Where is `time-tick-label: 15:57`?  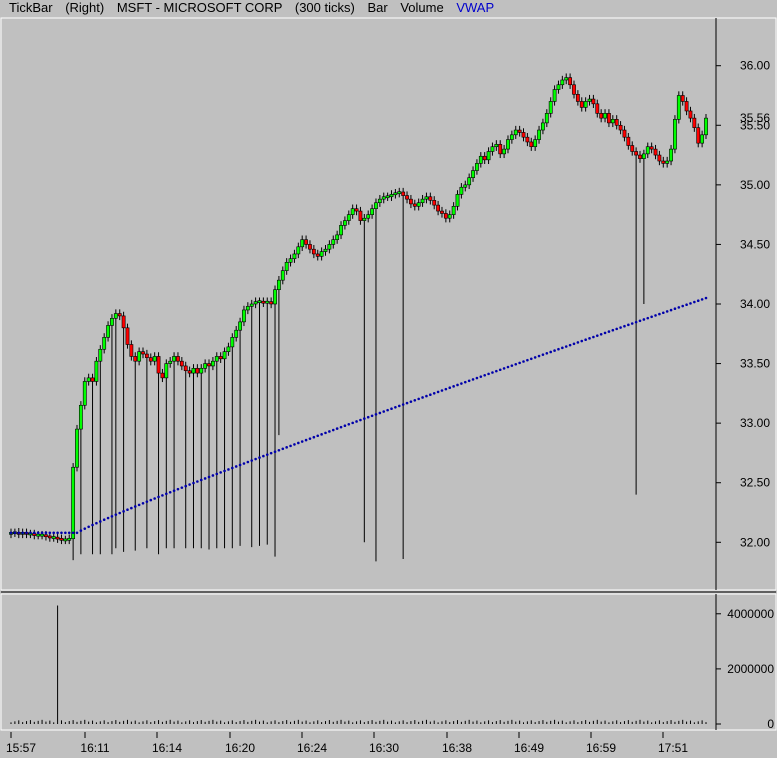
time-tick-label: 15:57 is located at coordinates (21, 748).